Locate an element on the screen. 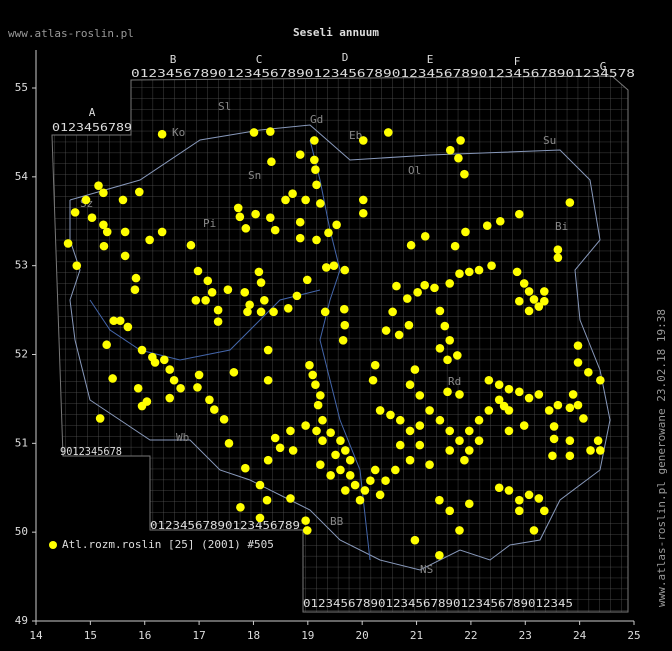 The image size is (672, 651). y-tick-label: 51 is located at coordinates (21, 442).